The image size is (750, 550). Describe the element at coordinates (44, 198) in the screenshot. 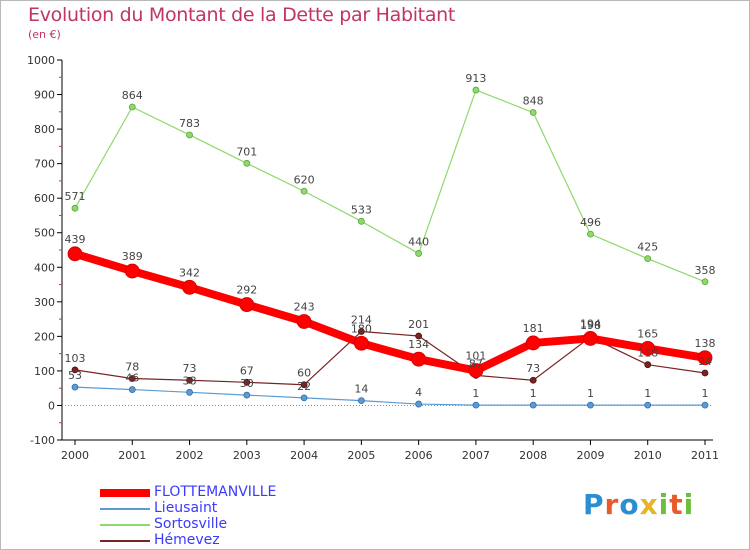

I see `y-tick-label: 600` at that location.